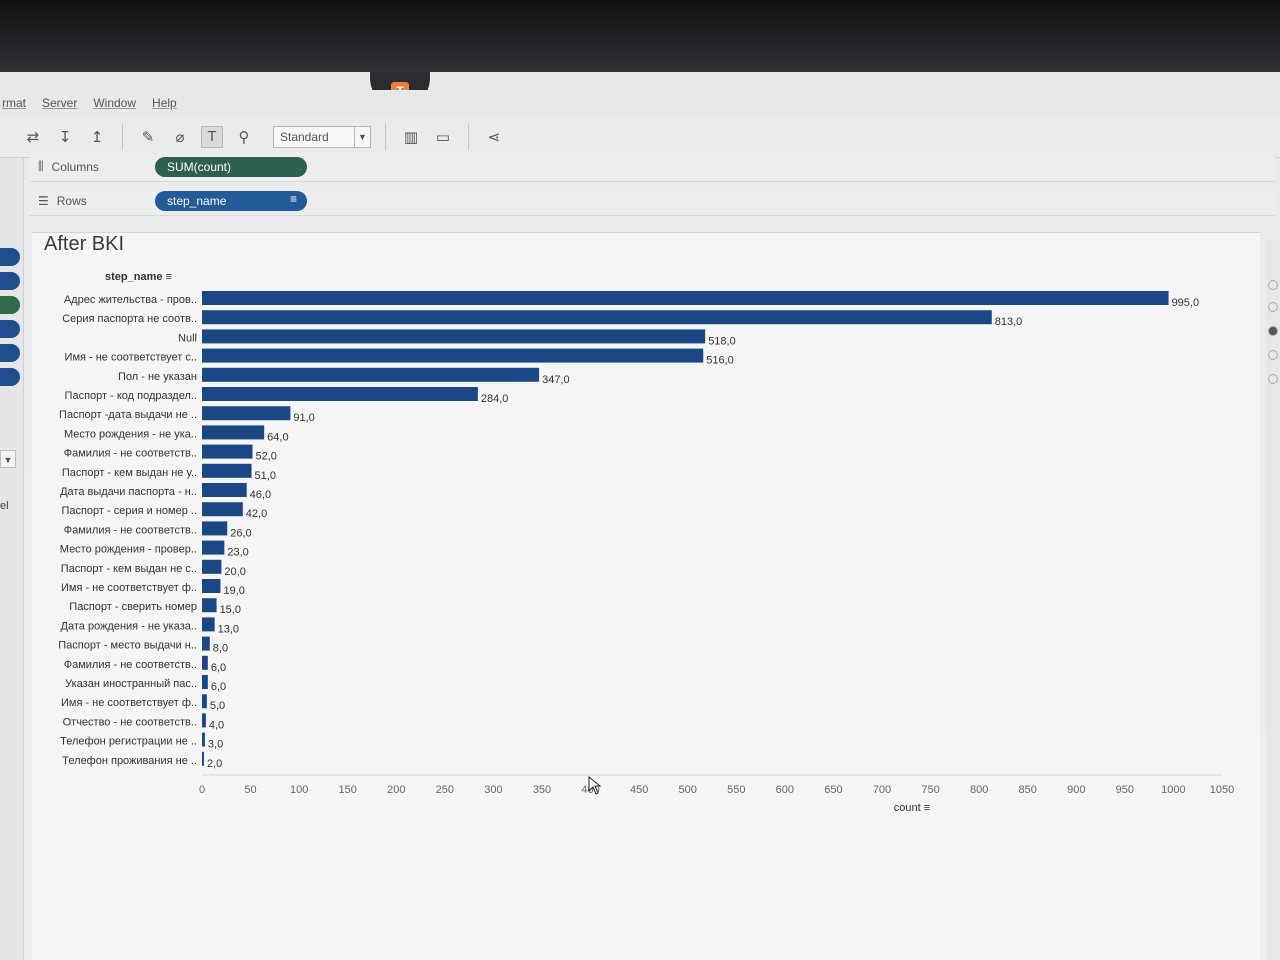 The width and height of the screenshot is (1280, 960). I want to click on swap-rows-columns-icon: ⇄, so click(33, 137).